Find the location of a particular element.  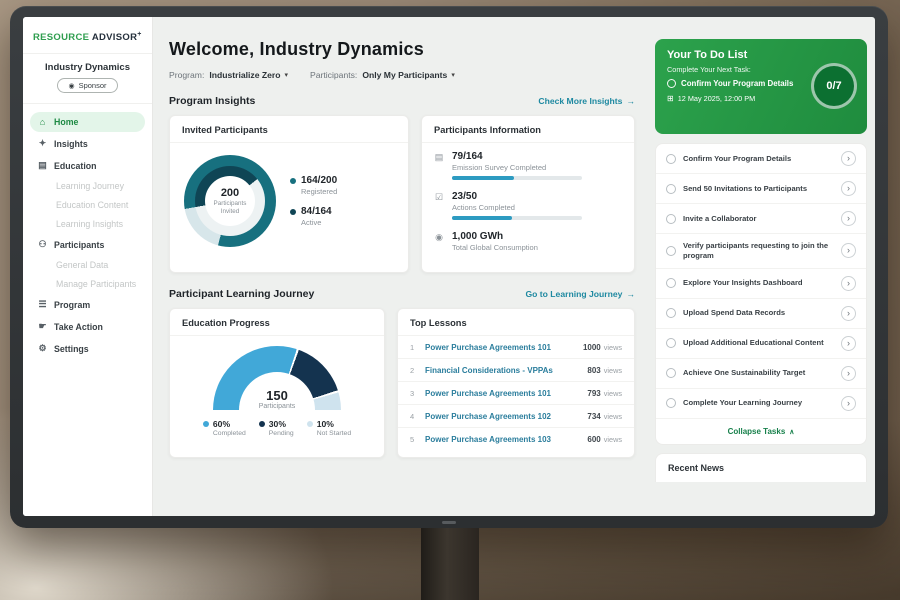

lesson-number: 3 is located at coordinates (412, 393).